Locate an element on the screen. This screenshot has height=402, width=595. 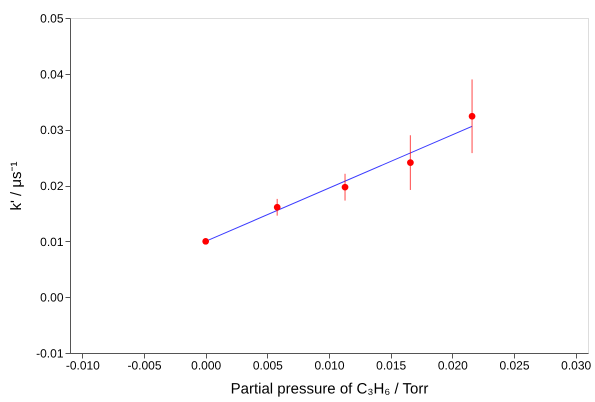
x-tick-label: -0.005 is located at coordinates (144, 365).